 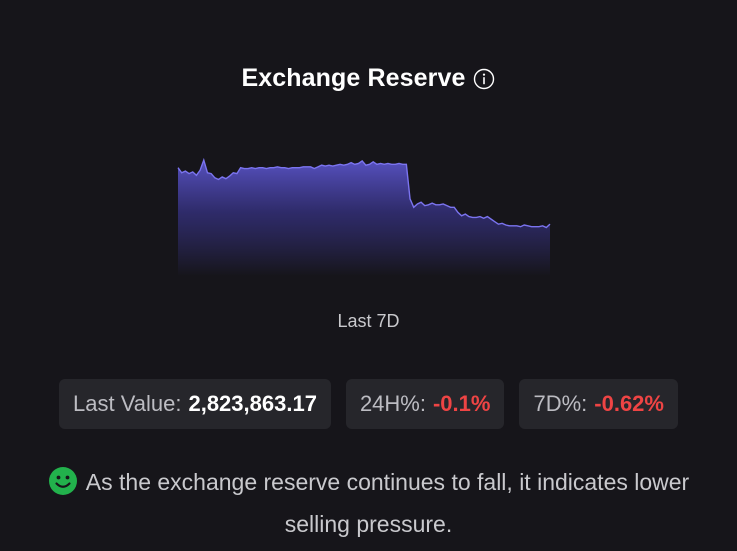 I want to click on reserve-chart, so click(x=364, y=213).